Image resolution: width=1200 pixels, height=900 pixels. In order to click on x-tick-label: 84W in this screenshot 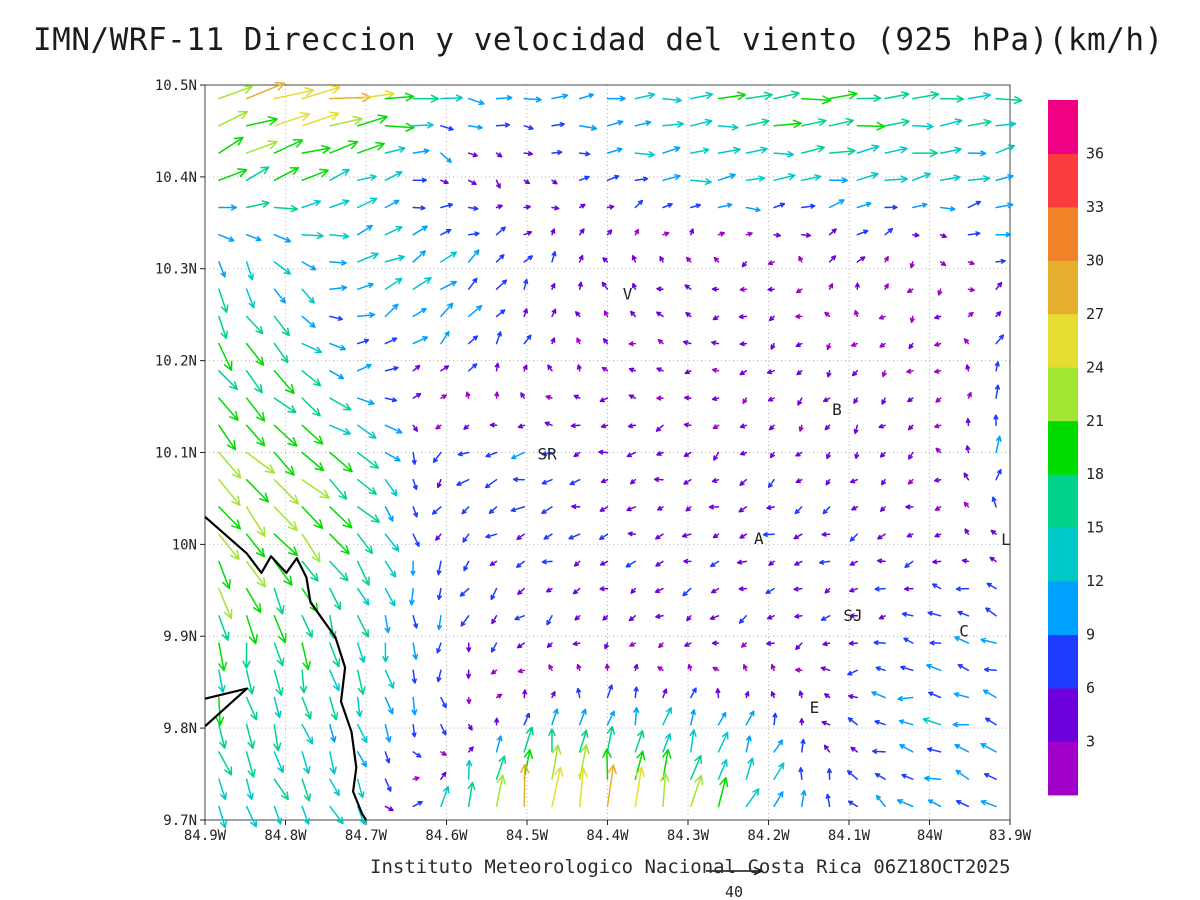, I will do `click(930, 836)`.